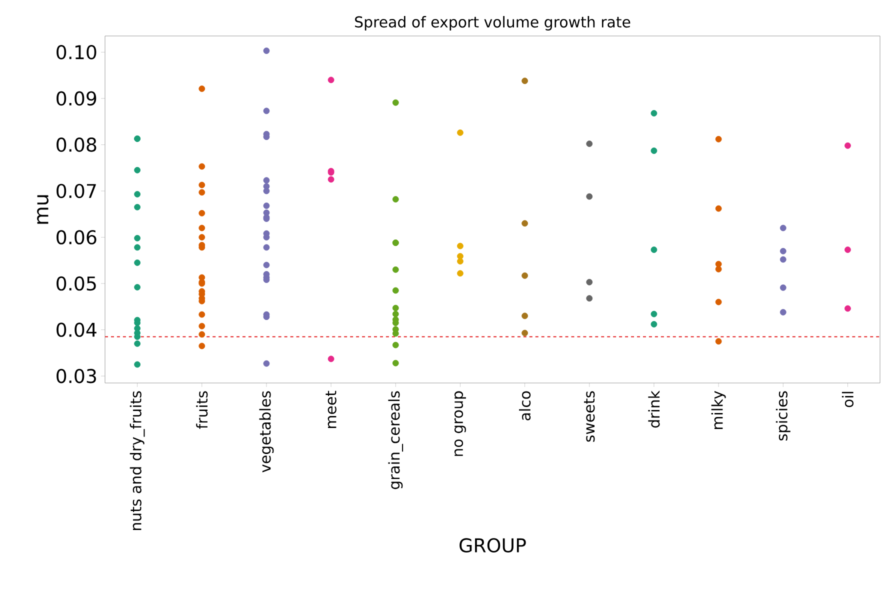 Image resolution: width=892 pixels, height=596 pixels. I want to click on x-tick-label: alco, so click(525, 405).